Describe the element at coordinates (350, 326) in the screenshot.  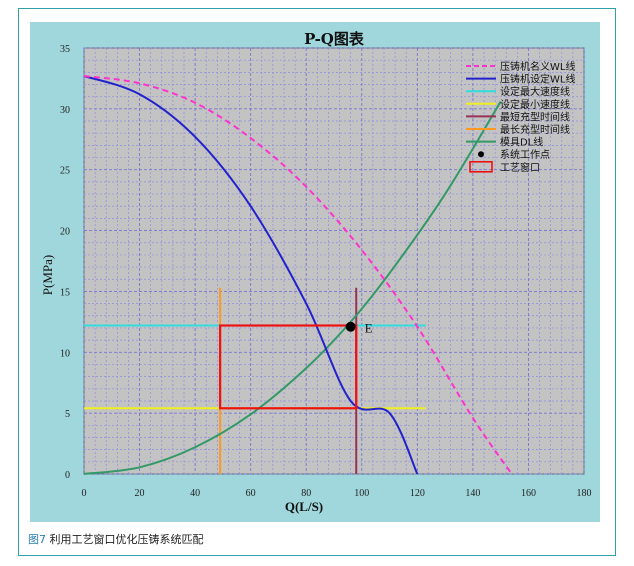
I see `working-point` at that location.